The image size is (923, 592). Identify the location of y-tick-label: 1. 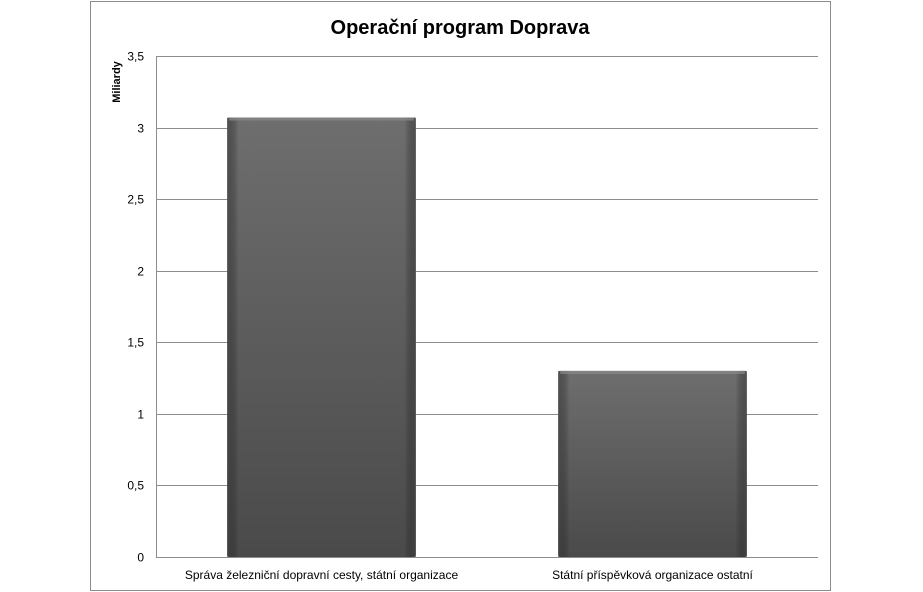
(140, 415).